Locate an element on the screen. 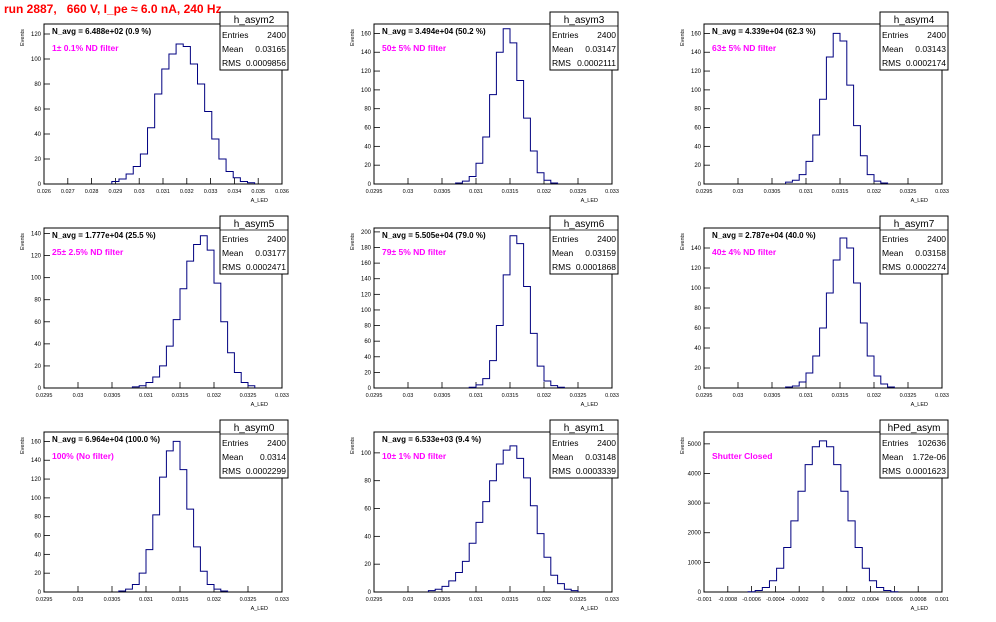  filter-label: 1± 0.1% ND filter is located at coordinates (85, 48).